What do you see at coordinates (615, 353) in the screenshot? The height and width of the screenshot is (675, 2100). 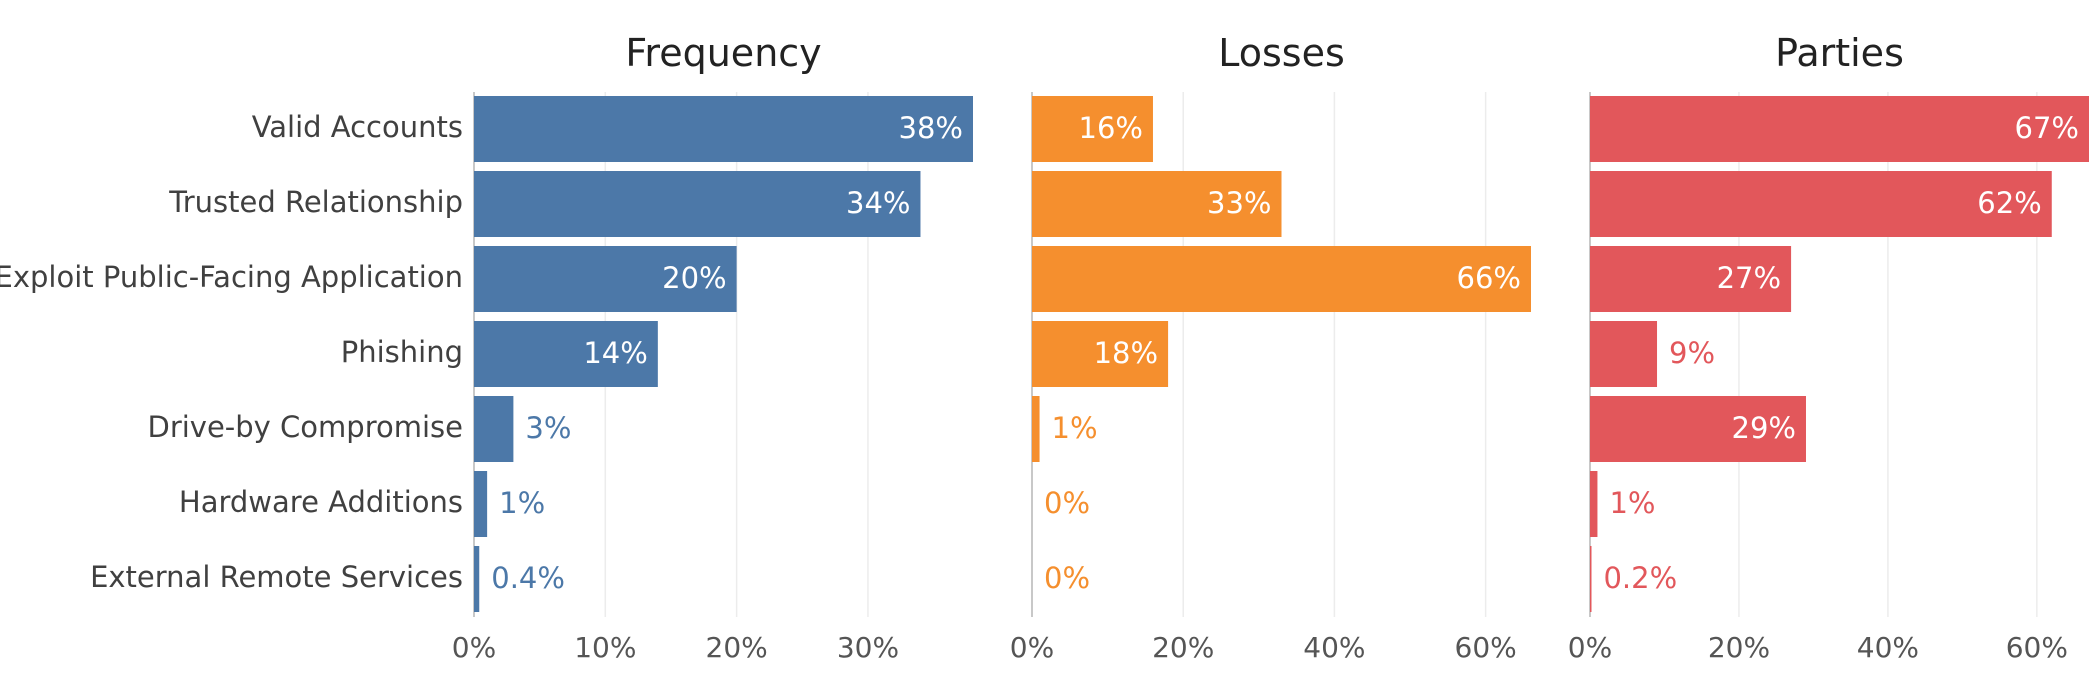 I see `data-label: 14%` at bounding box center [615, 353].